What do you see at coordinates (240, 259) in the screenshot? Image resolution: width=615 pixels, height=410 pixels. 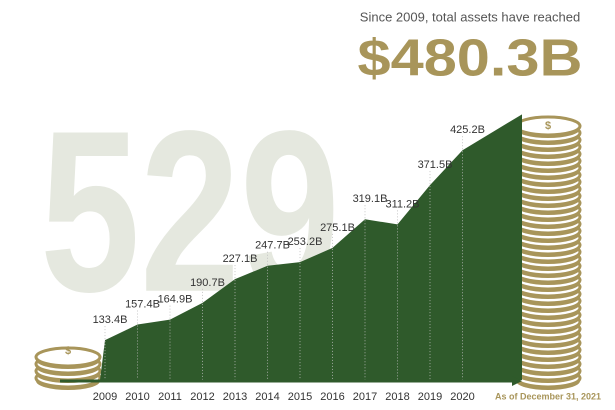 I see `value-label: 227.1B` at bounding box center [240, 259].